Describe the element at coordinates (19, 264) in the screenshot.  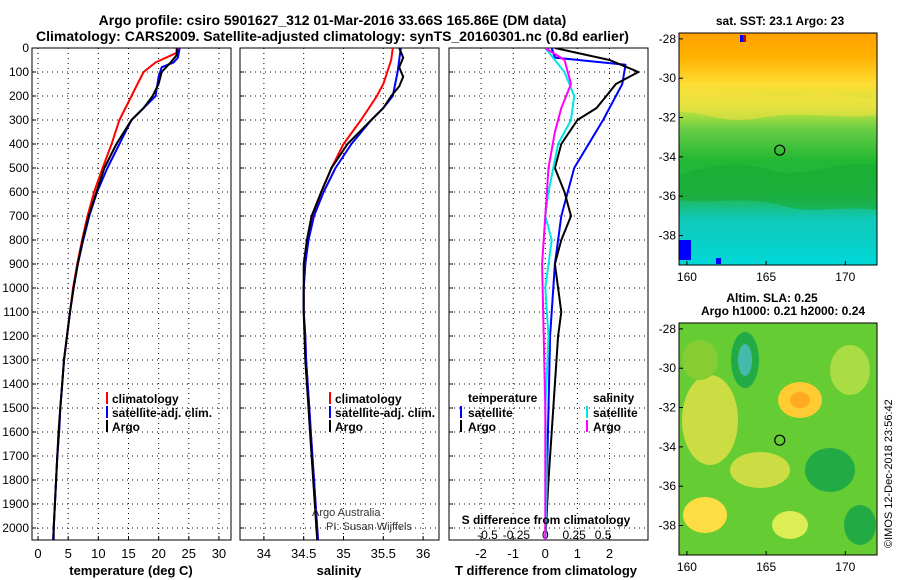
I see `depth-tick-label: 900` at that location.